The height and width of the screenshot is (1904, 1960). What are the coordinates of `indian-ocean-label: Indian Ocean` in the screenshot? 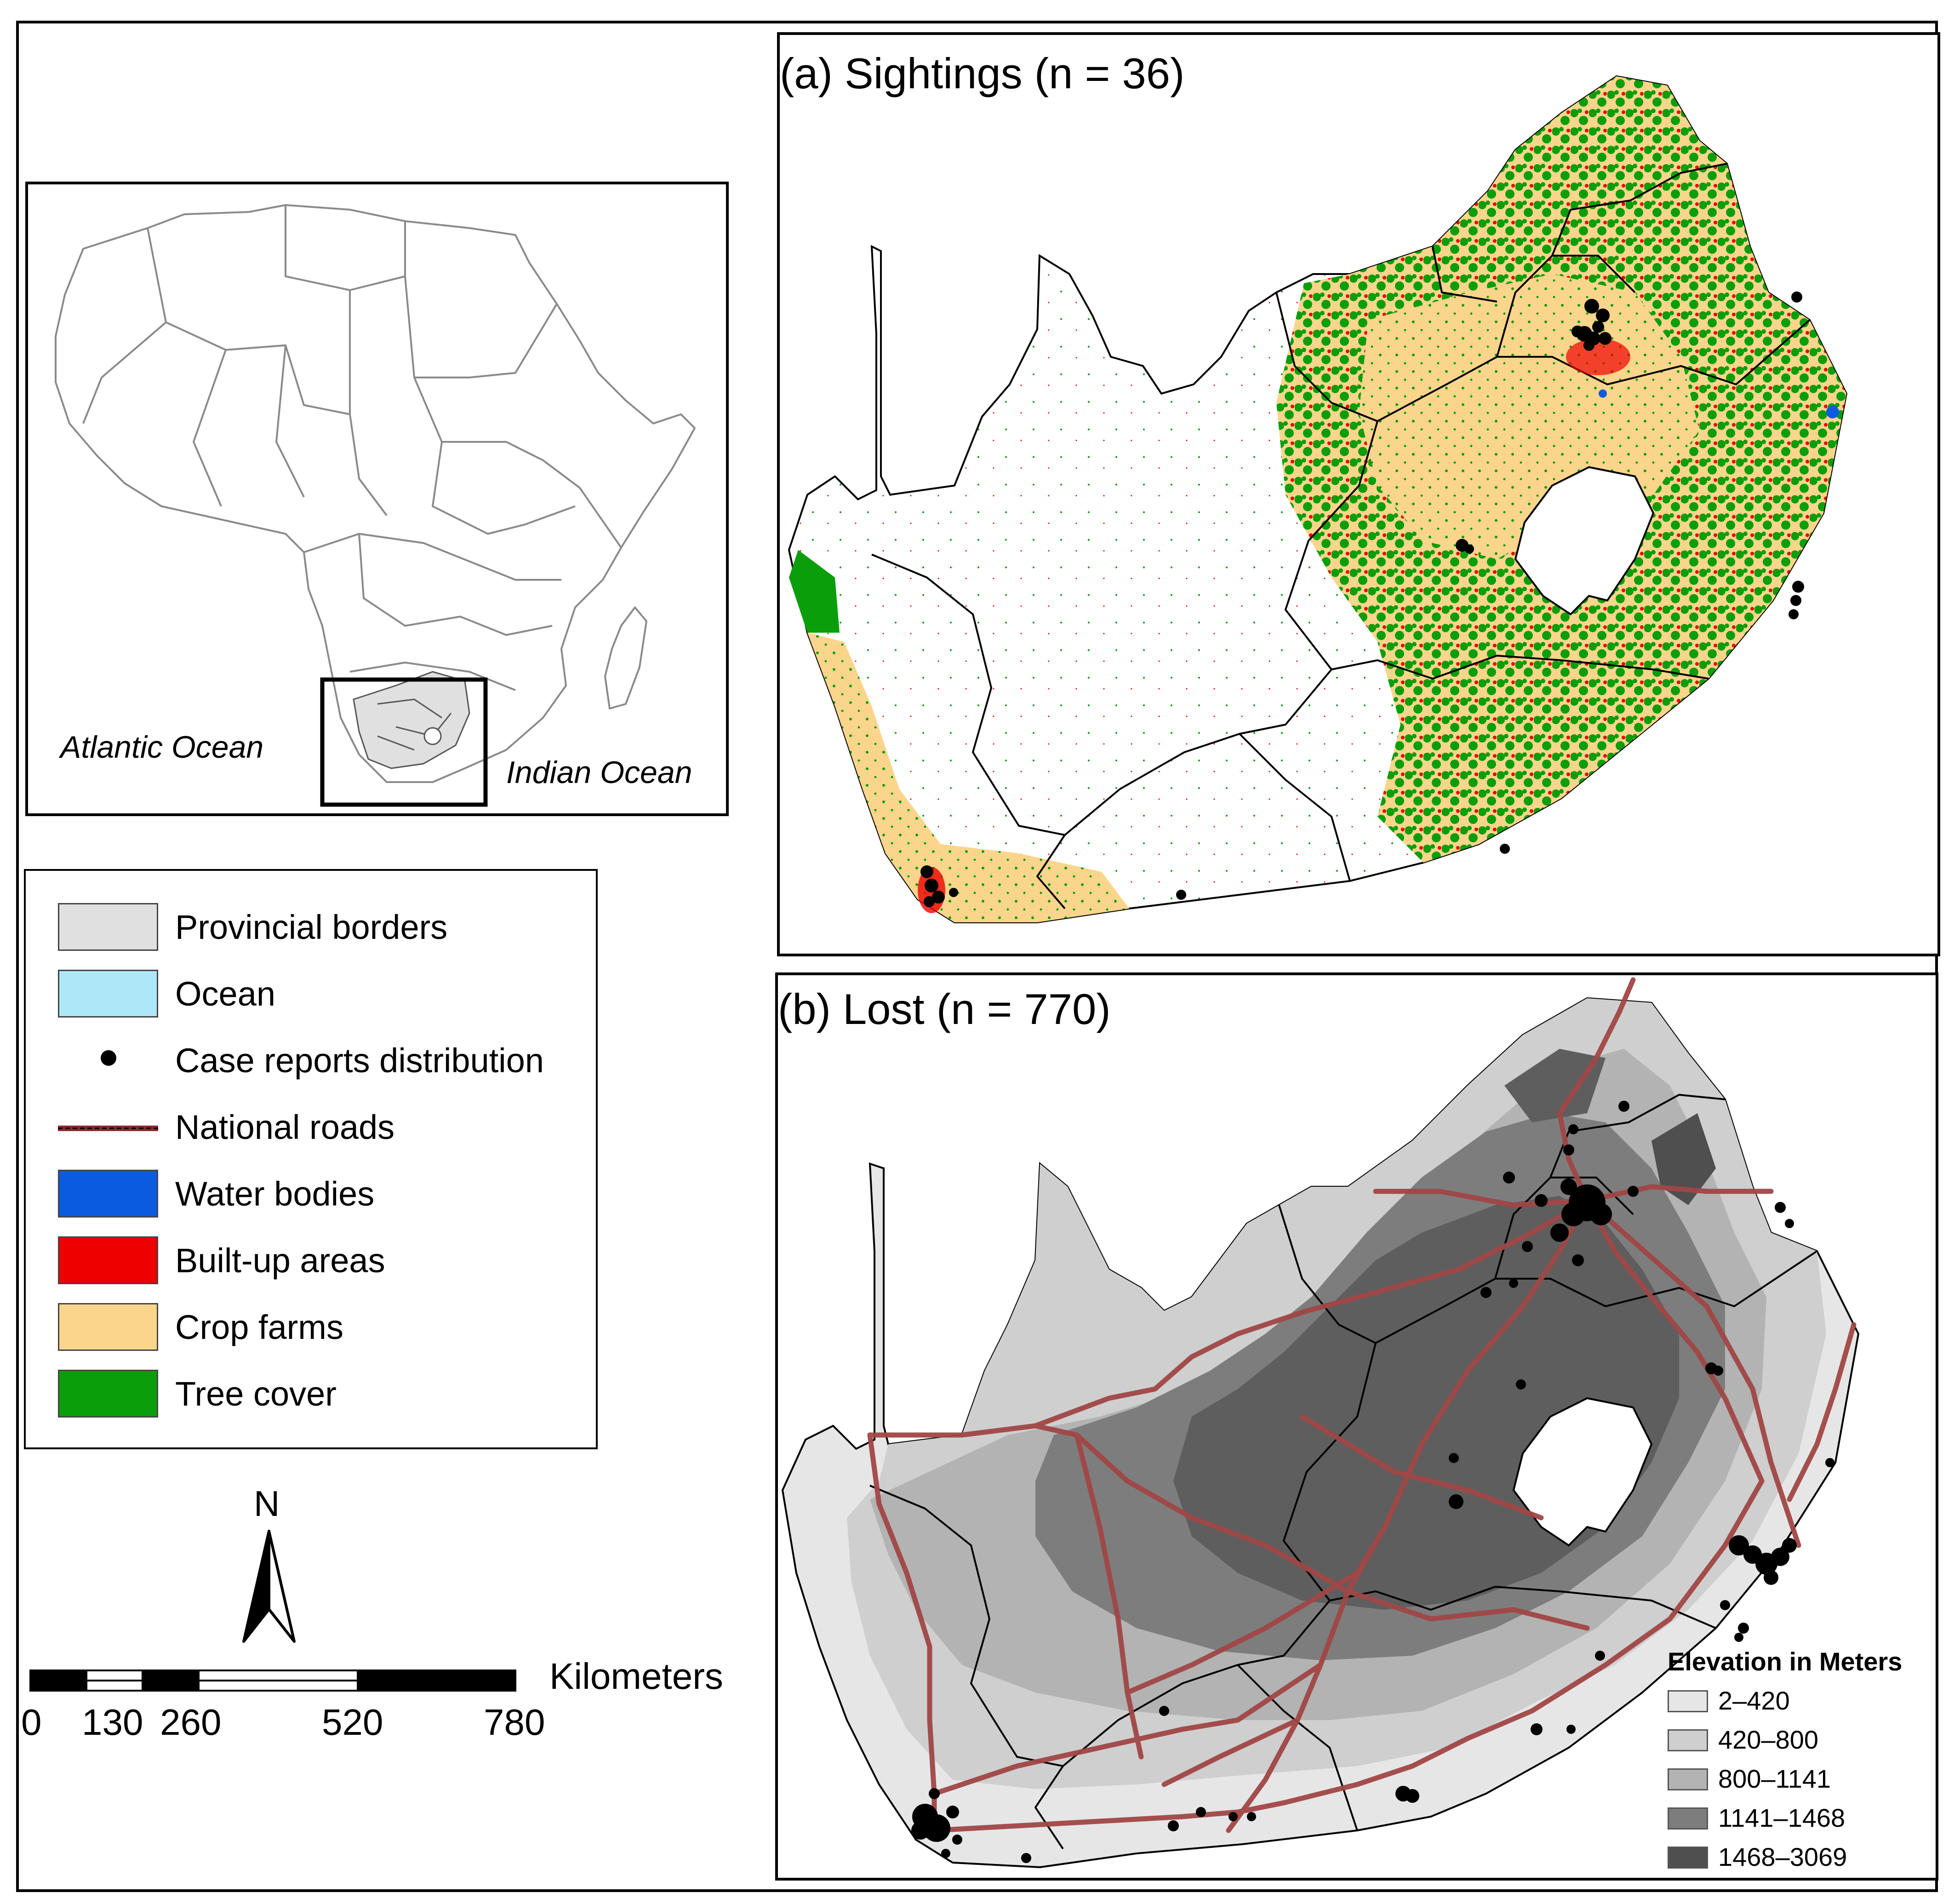 It's located at (599, 772).